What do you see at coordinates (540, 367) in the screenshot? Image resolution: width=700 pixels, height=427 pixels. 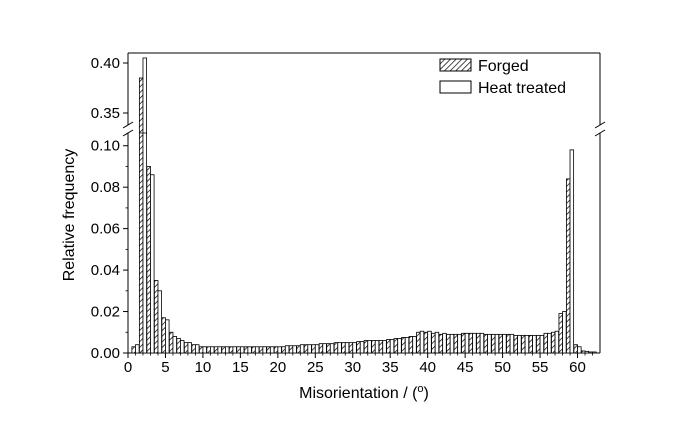 I see `x-tick-label-55: 55` at bounding box center [540, 367].